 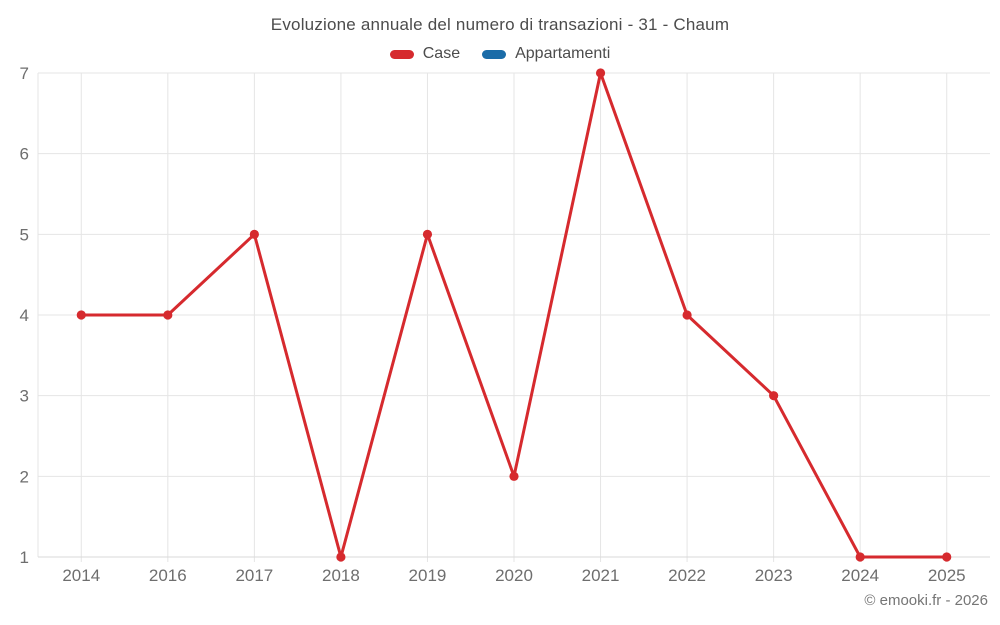 What do you see at coordinates (514, 476) in the screenshot?
I see `data-point-case-2020` at bounding box center [514, 476].